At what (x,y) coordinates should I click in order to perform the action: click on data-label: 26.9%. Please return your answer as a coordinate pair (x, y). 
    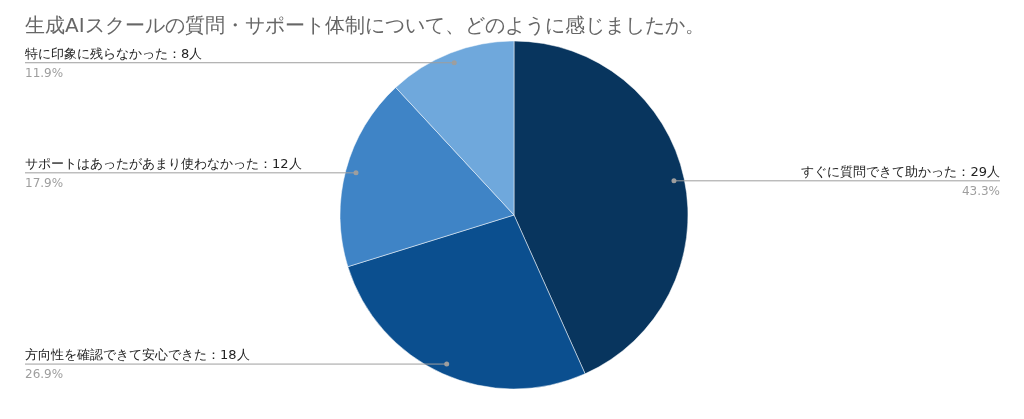
    Looking at the image, I should click on (44, 374).